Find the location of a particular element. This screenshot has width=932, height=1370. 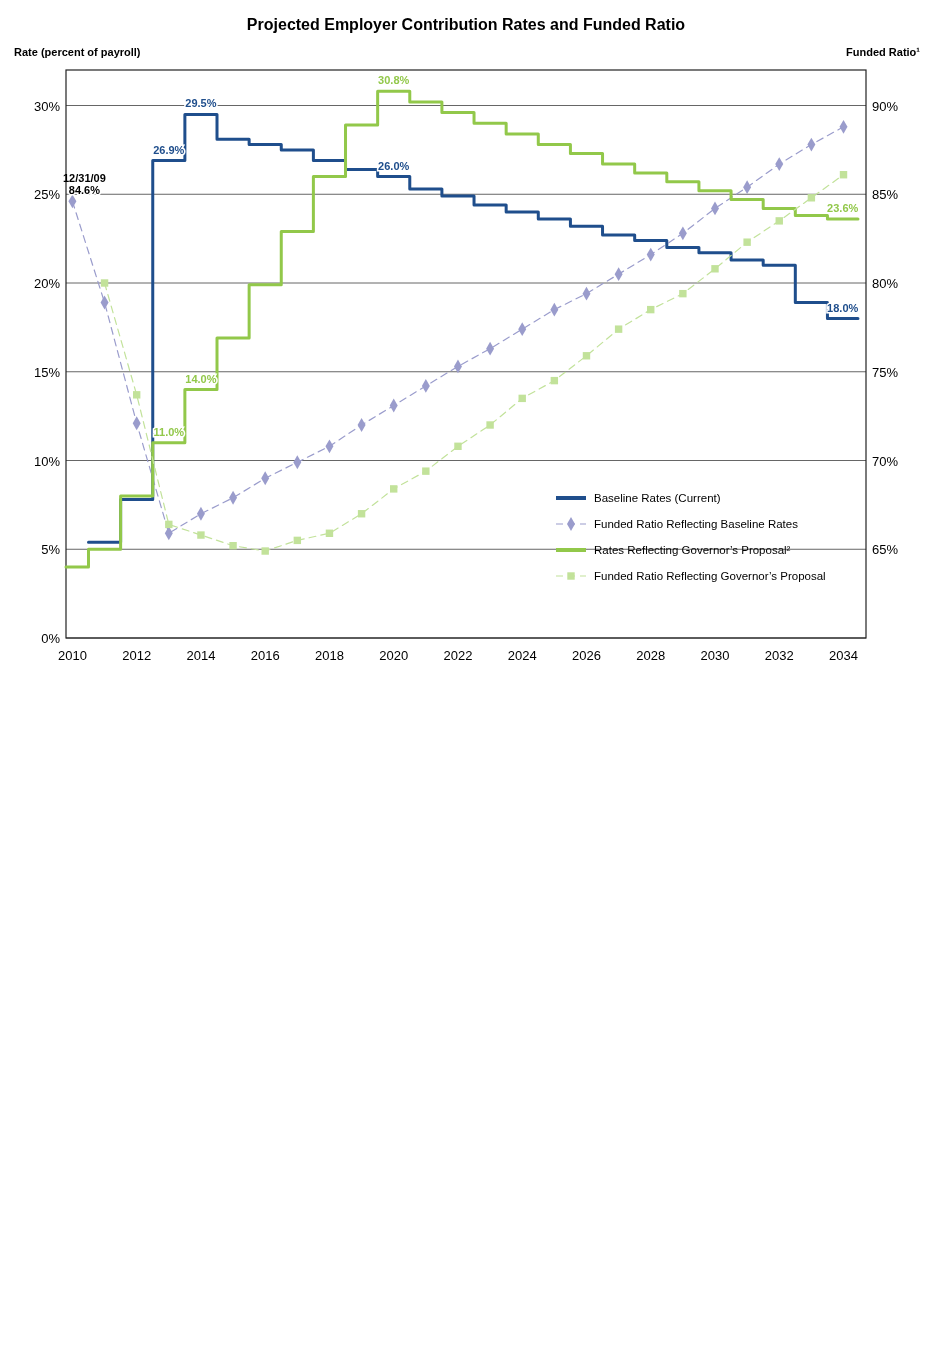

y2-tick-label: 75% is located at coordinates (885, 372).